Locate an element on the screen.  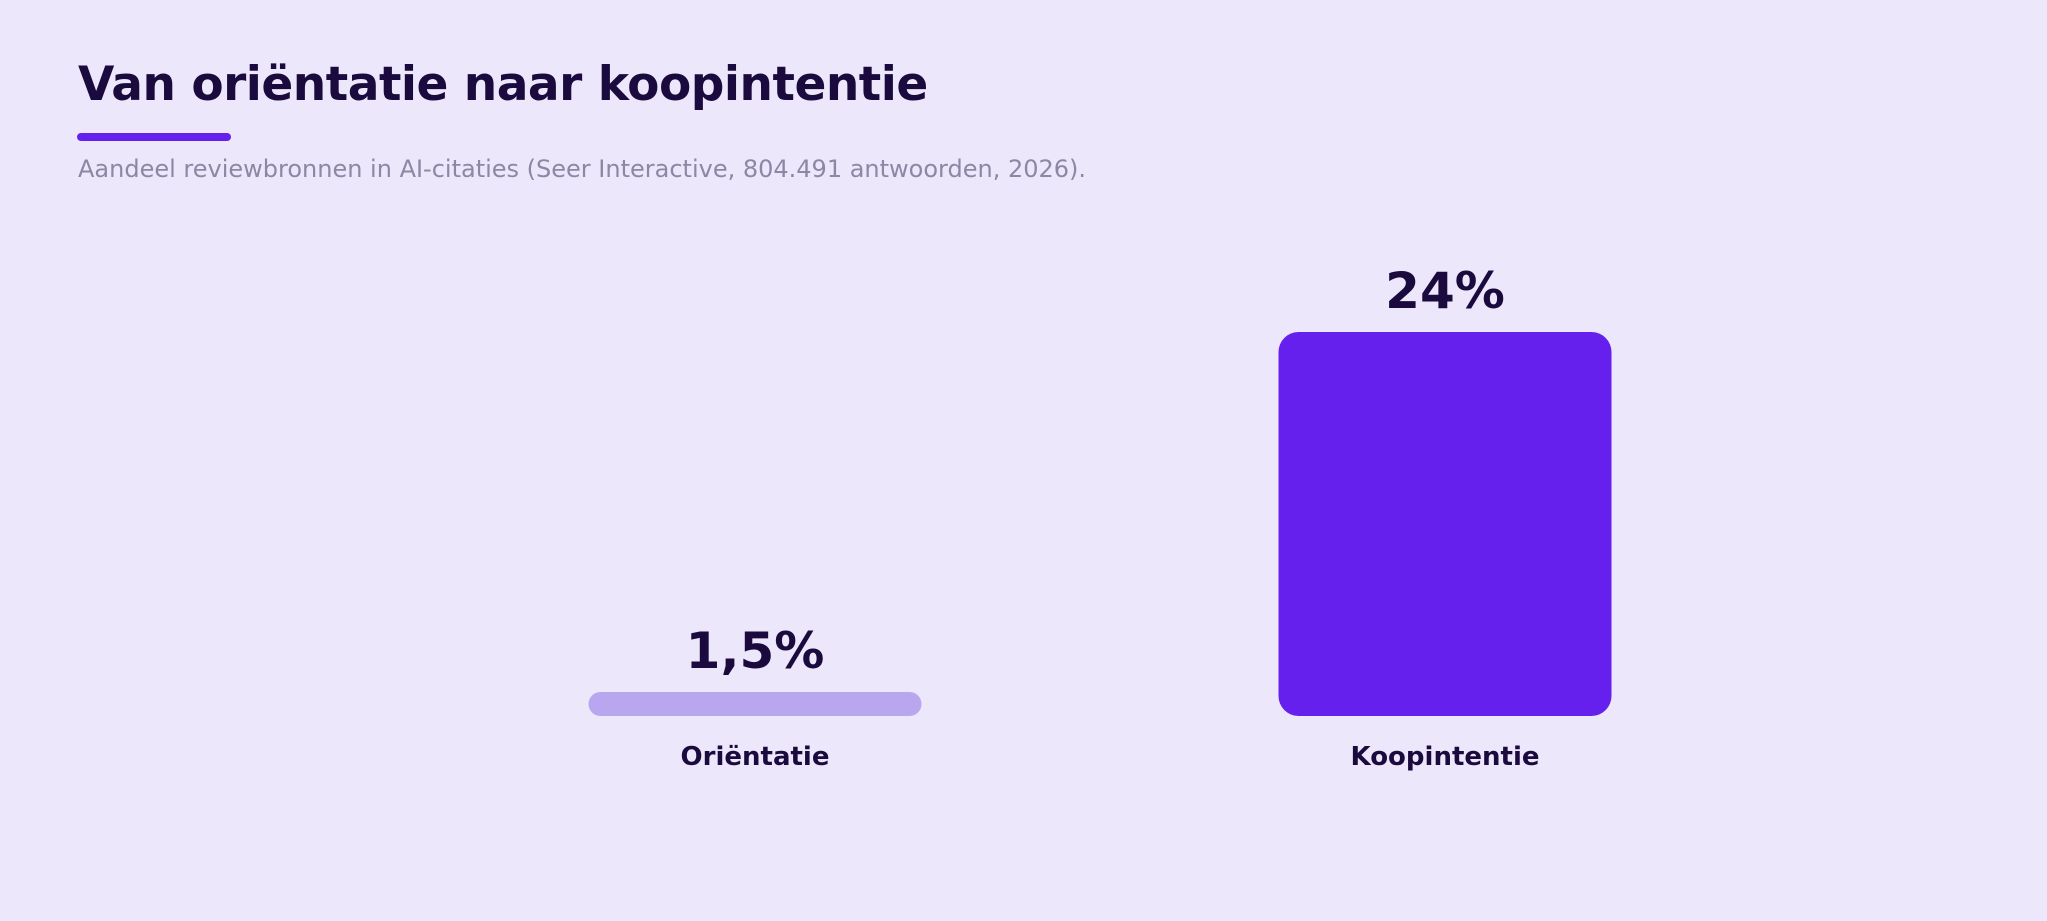
value-label-orientatie: 1,5% is located at coordinates (755, 651).